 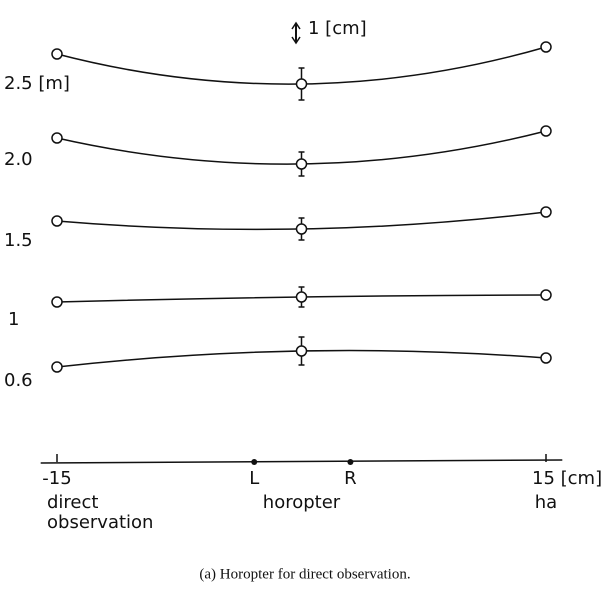 What do you see at coordinates (100, 522) in the screenshot?
I see `x-annotation: observation` at bounding box center [100, 522].